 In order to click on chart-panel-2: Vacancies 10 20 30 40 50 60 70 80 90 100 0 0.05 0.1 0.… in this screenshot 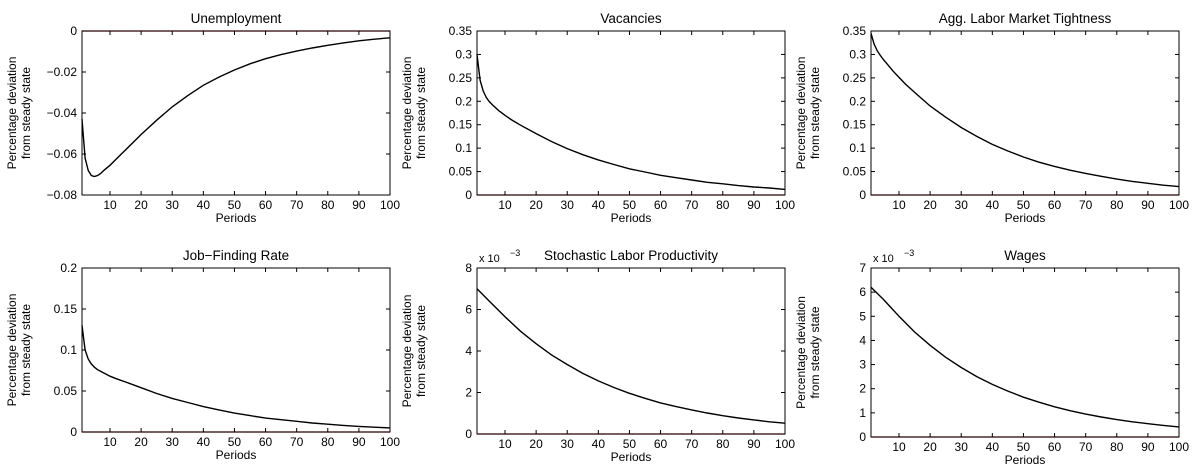, I will do `click(597, 118)`.